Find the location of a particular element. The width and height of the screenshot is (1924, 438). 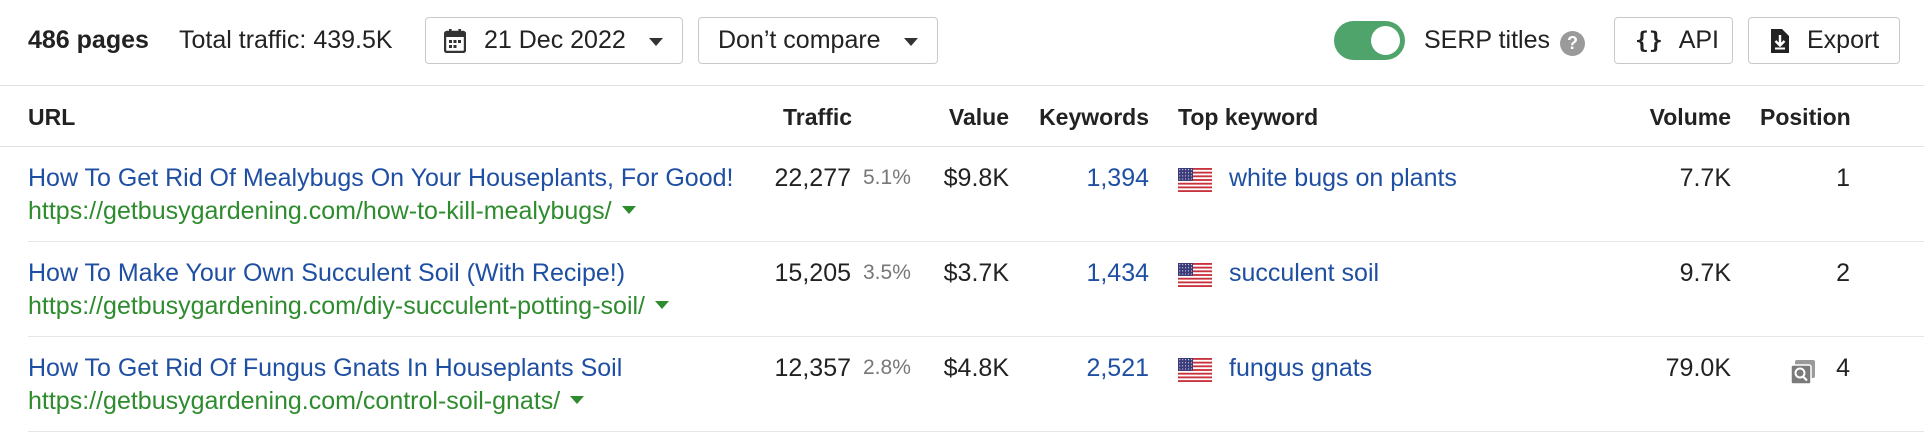

traffic-value-cost: $3.7K is located at coordinates (976, 273).